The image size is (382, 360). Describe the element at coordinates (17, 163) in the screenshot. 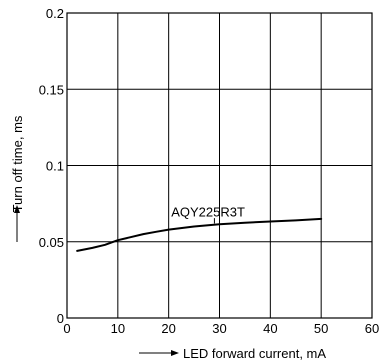

I see `y-axis-label: Turn off time, ms` at that location.